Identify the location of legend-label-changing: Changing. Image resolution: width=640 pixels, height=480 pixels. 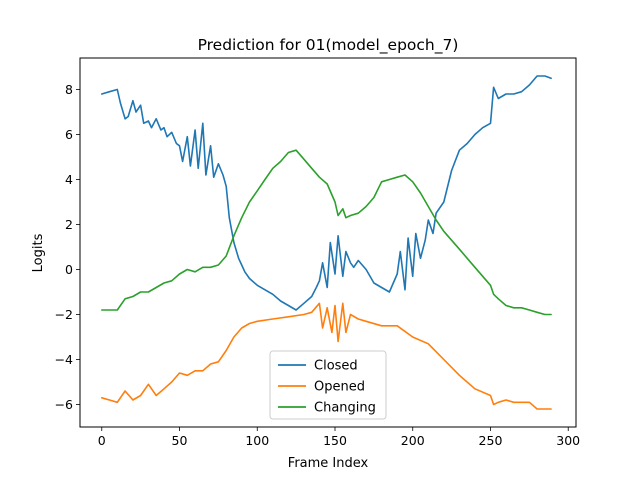
(345, 408).